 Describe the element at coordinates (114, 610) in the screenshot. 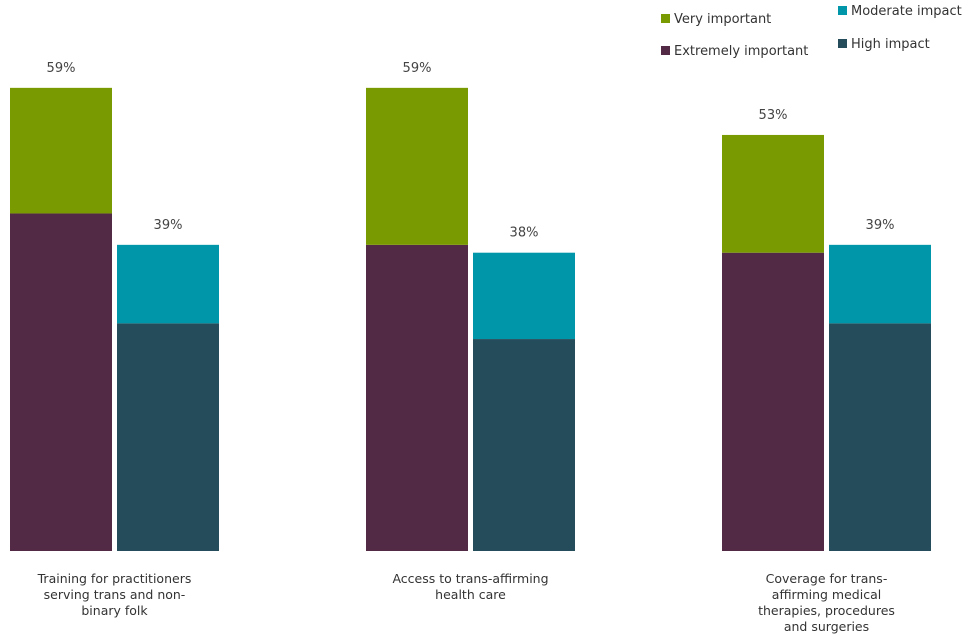

I see `x-tick-label-line: binary folk` at that location.